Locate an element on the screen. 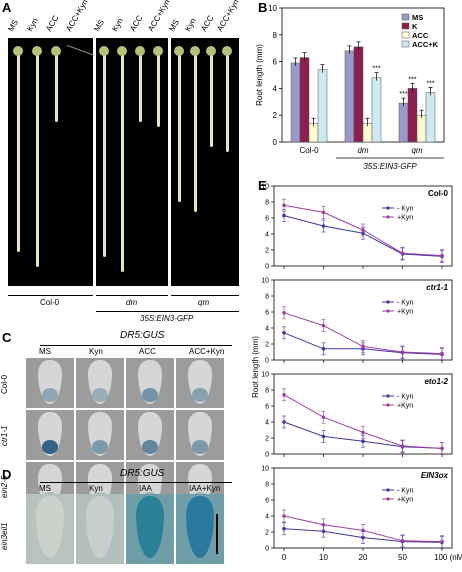 Image resolution: width=462 pixels, height=572 pixels. panel-c-row-label: Col-0 is located at coordinates (4, 384).